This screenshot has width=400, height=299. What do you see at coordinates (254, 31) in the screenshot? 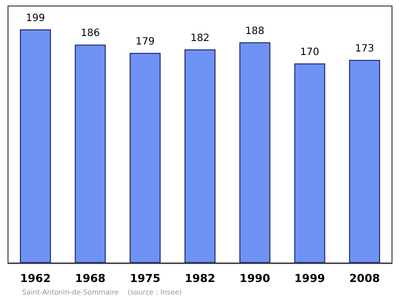
I see `data-label: 188` at bounding box center [254, 31].